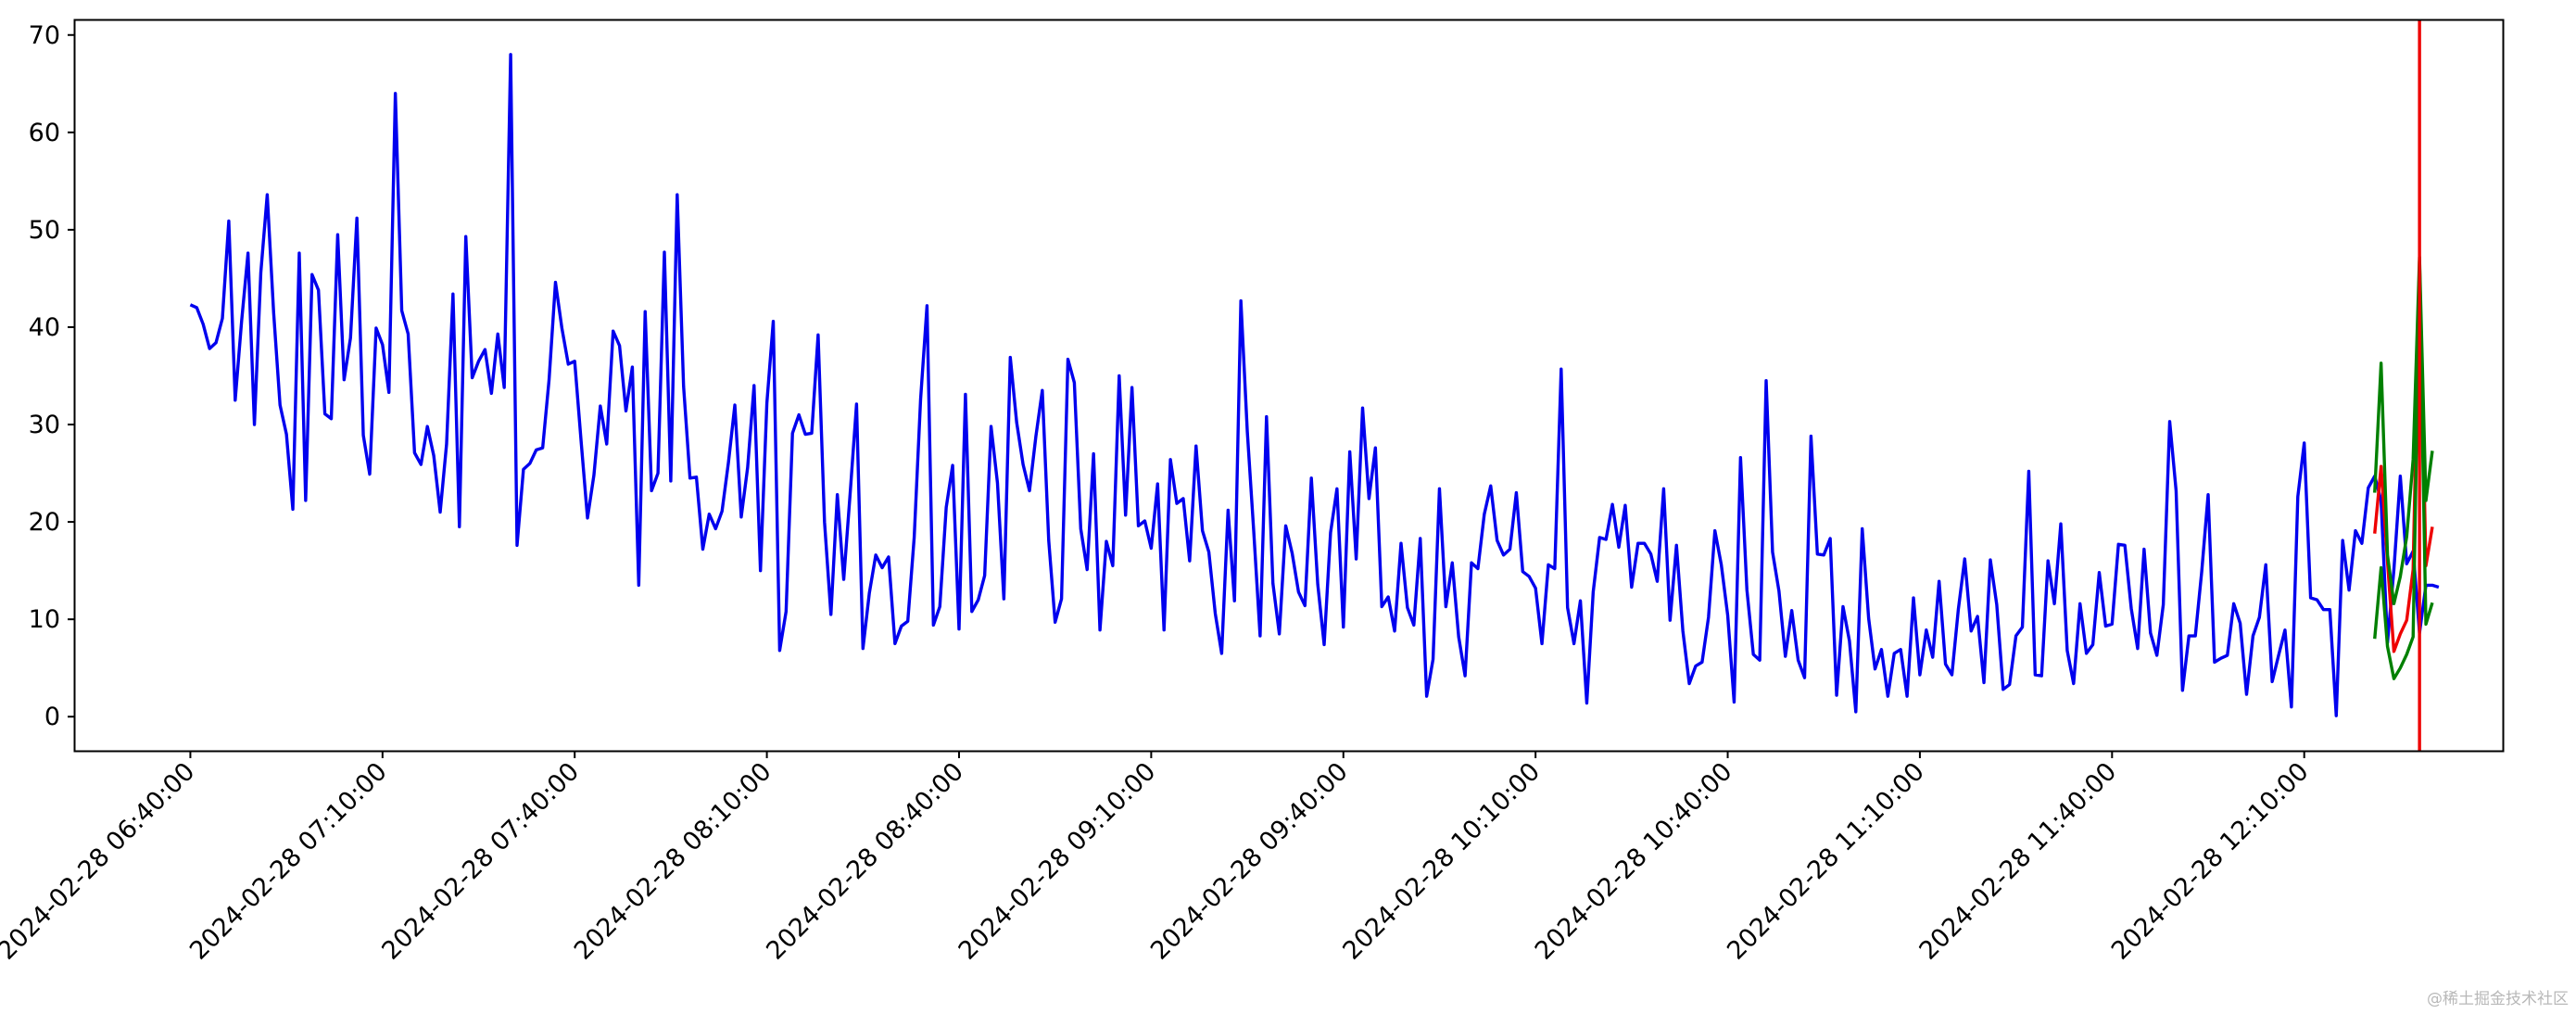 The width and height of the screenshot is (2576, 1014). Describe the element at coordinates (45, 425) in the screenshot. I see `y-tick-label: 30` at that location.